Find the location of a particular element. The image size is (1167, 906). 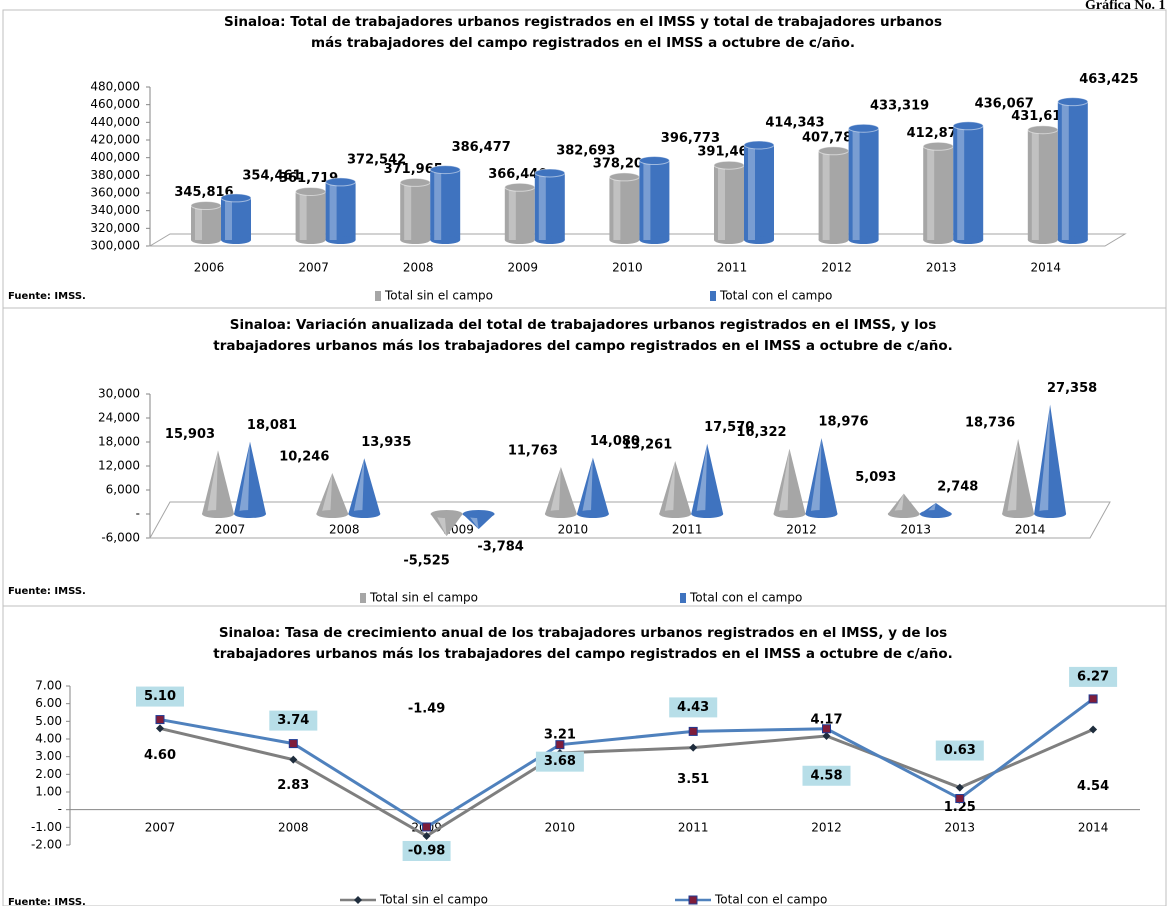

value-label: 396,773 is located at coordinates (690, 138).